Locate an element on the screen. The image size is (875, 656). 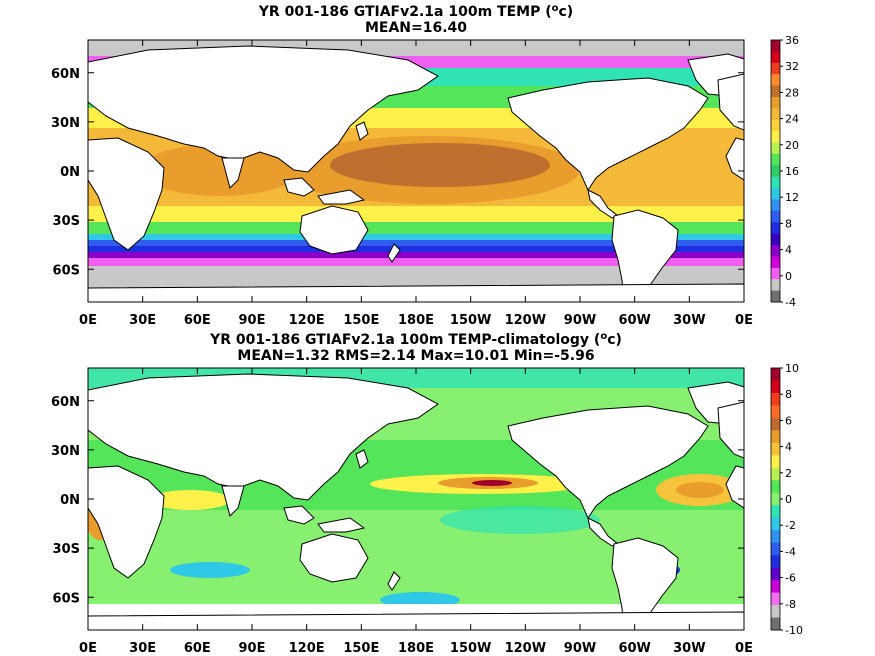
lon-tick-label: 30E is located at coordinates (142, 320).